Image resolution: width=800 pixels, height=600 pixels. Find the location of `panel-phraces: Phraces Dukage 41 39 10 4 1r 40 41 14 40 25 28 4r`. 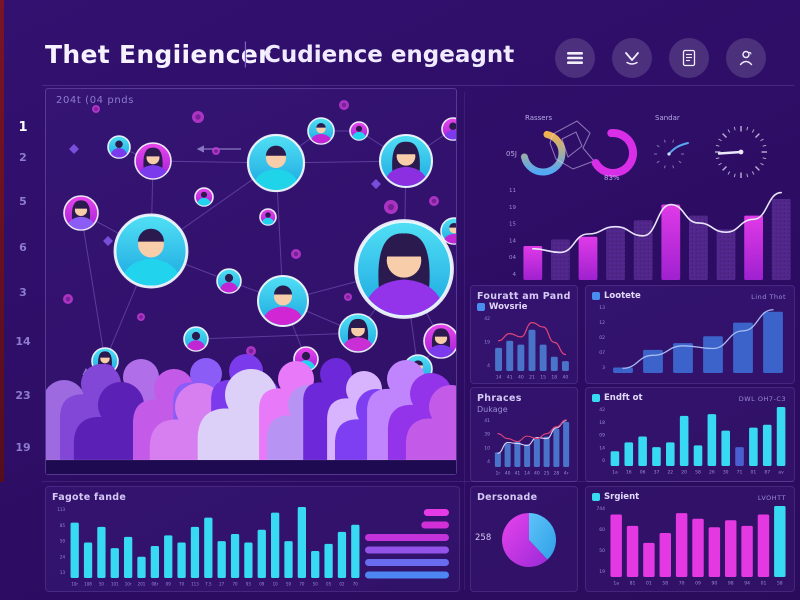

panel-phraces: Phraces Dukage 41 39 10 4 1r 40 41 14 40 25 28 4r is located at coordinates (524, 434).